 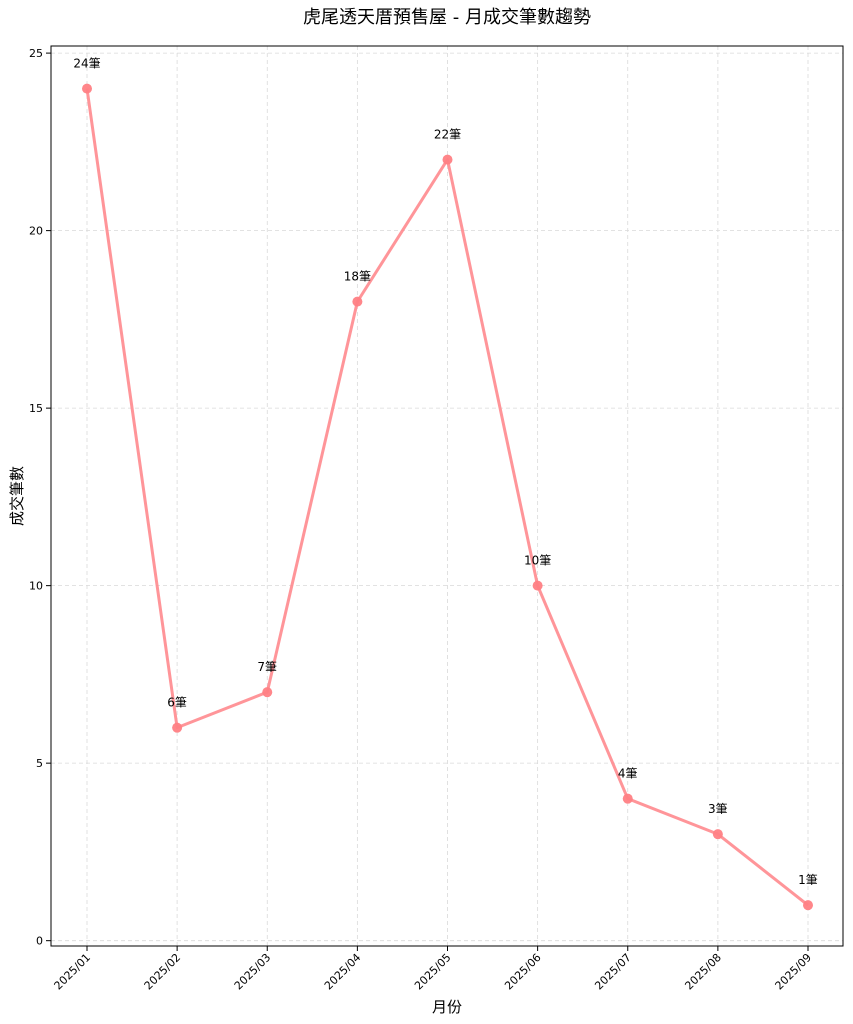 I want to click on data-label: 24筆, so click(x=86, y=64).